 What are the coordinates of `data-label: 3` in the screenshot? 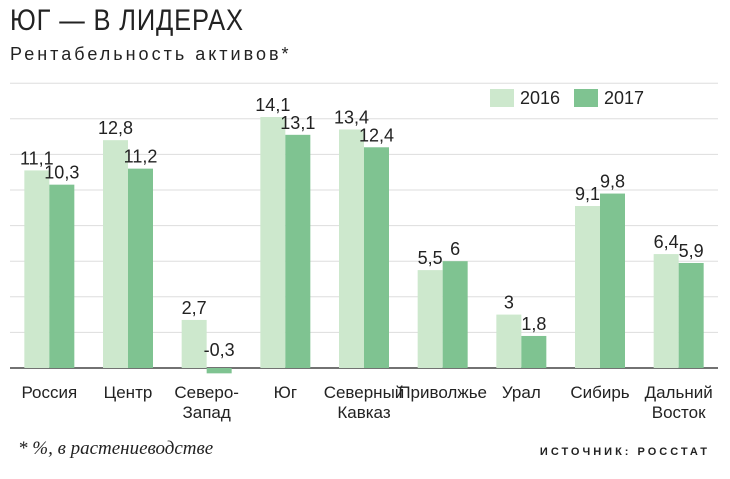 It's located at (509, 303).